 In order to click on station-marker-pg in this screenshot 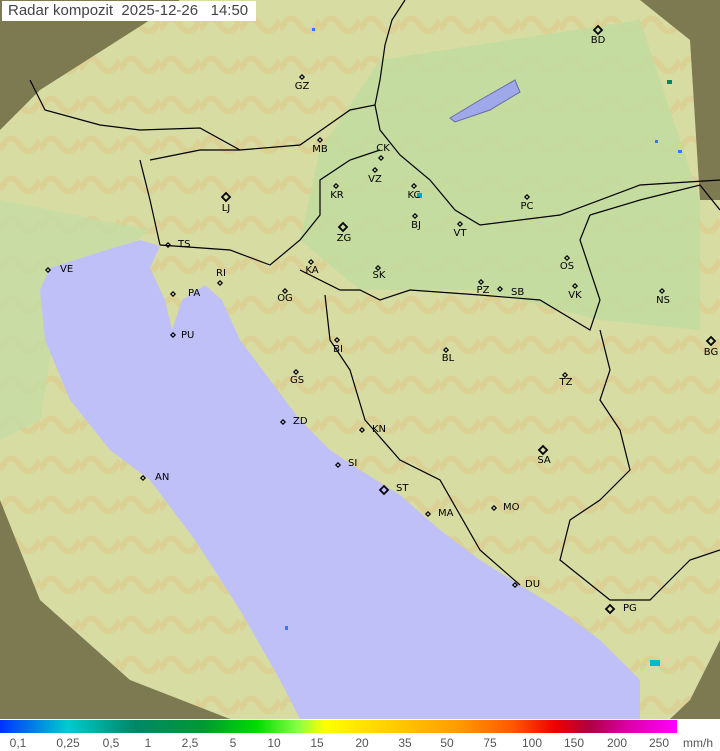, I will do `click(610, 609)`.